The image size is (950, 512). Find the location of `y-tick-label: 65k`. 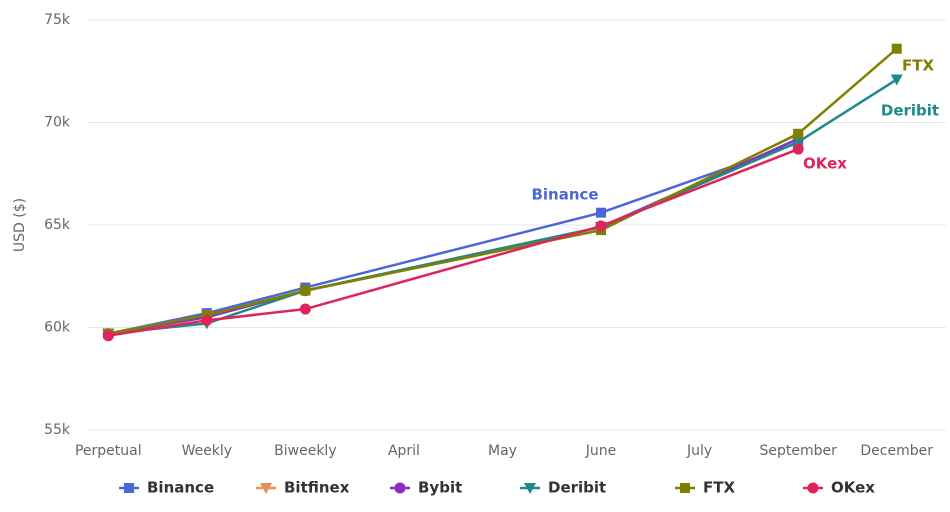

y-tick-label: 65k is located at coordinates (57, 225).